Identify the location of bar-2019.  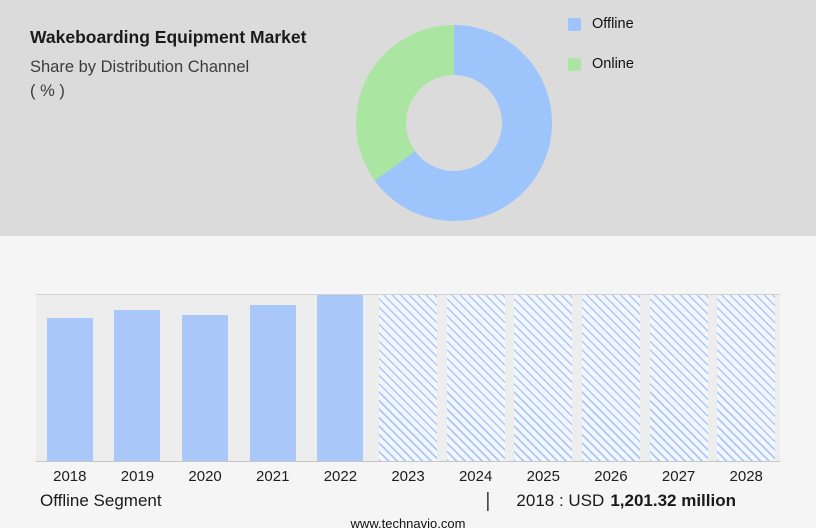
(137, 385).